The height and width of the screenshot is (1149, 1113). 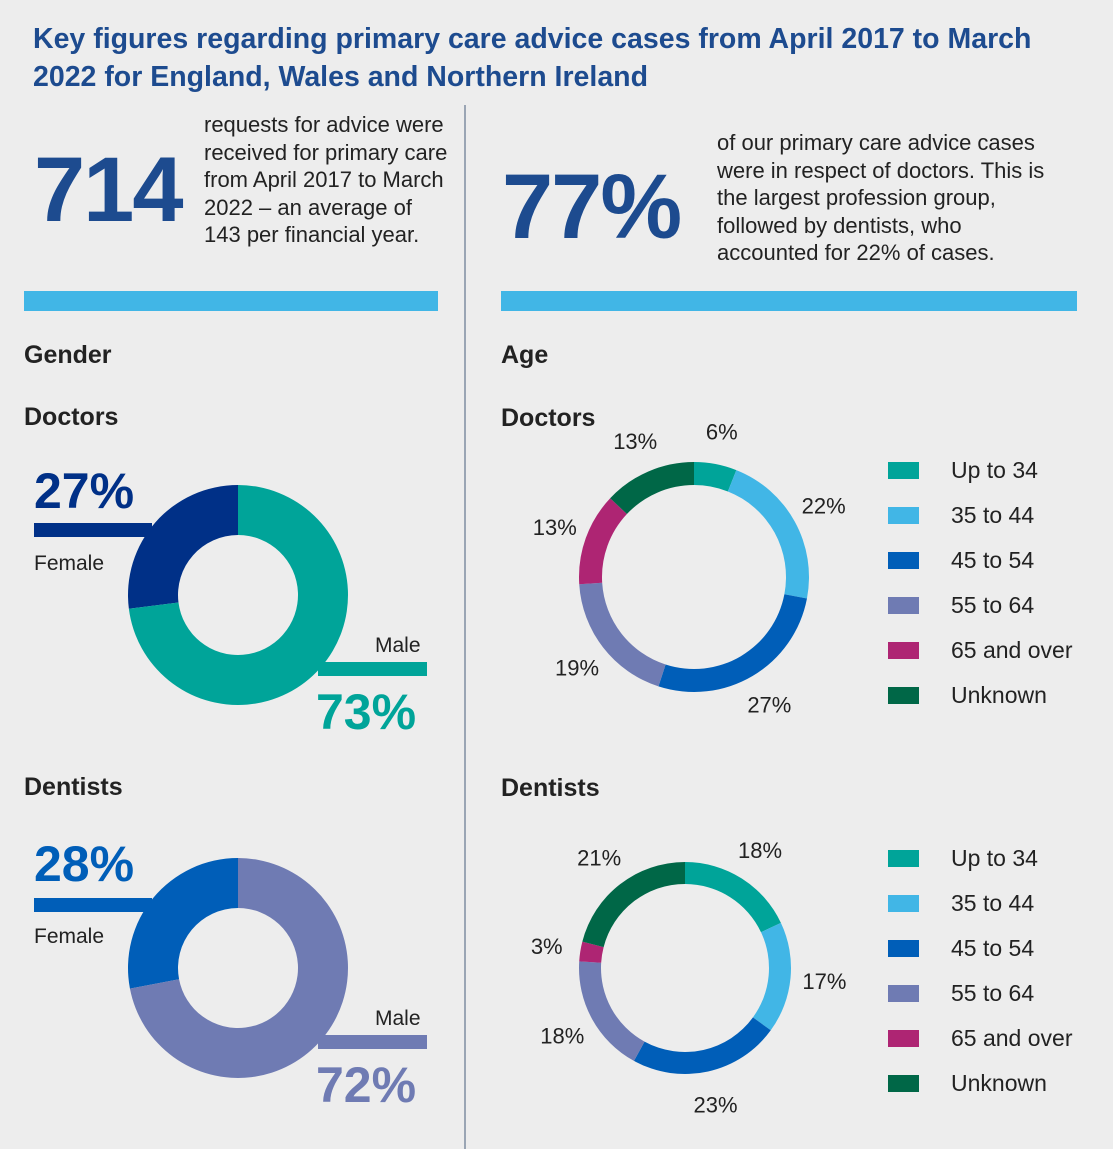 What do you see at coordinates (366, 1085) in the screenshot?
I see `dentists-male-percent: 72%` at bounding box center [366, 1085].